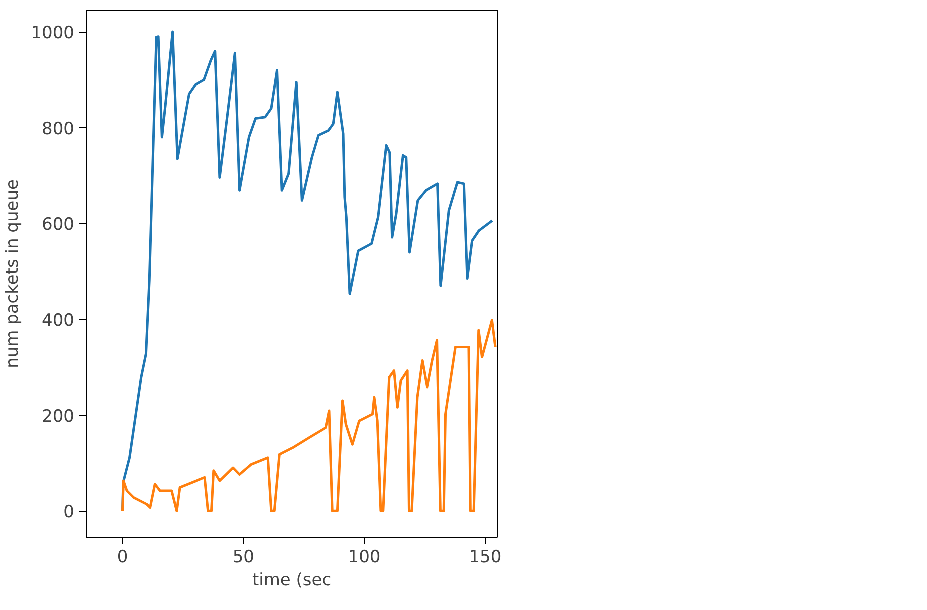 The image size is (927, 610). What do you see at coordinates (122, 558) in the screenshot?
I see `x-tick-label: 0` at bounding box center [122, 558].